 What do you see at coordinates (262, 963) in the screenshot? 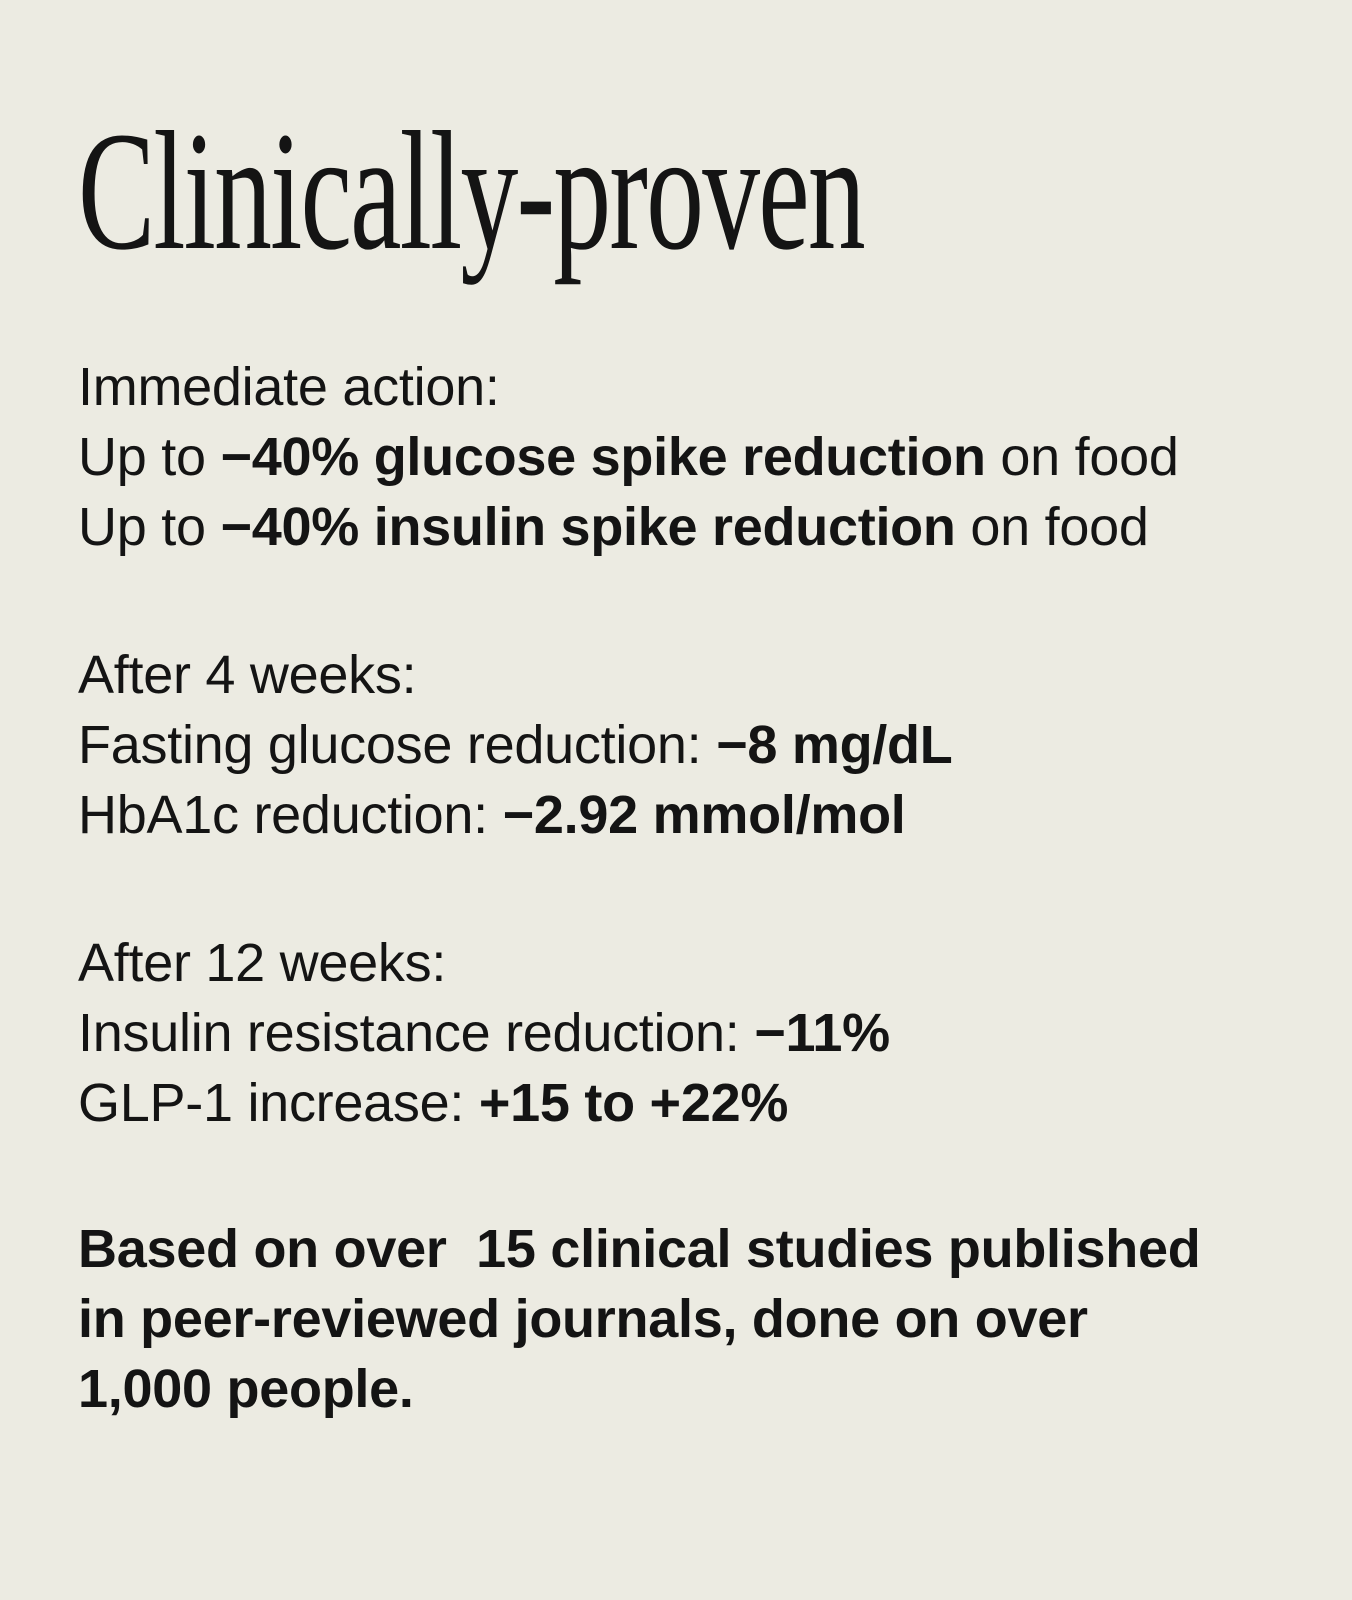
I see `section-heading: After 12 weeks:` at bounding box center [262, 963].